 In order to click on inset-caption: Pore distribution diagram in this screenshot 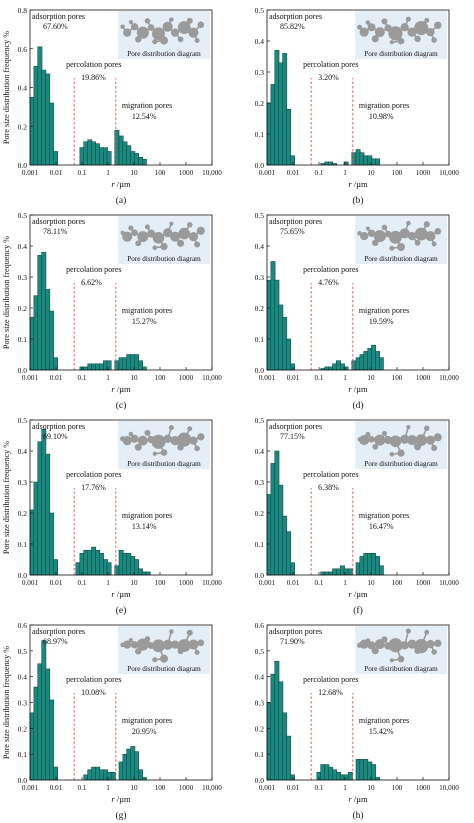, I will do `click(164, 464)`.